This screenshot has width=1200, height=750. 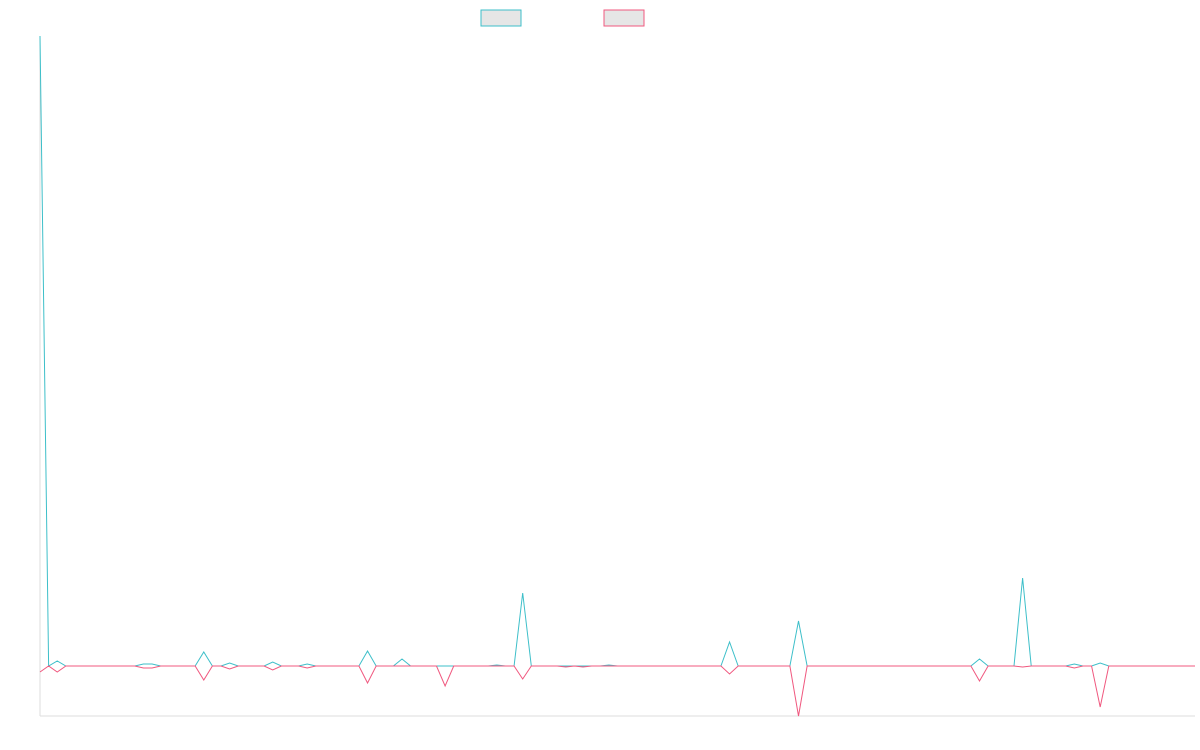 I want to click on series-line, so click(x=617, y=691).